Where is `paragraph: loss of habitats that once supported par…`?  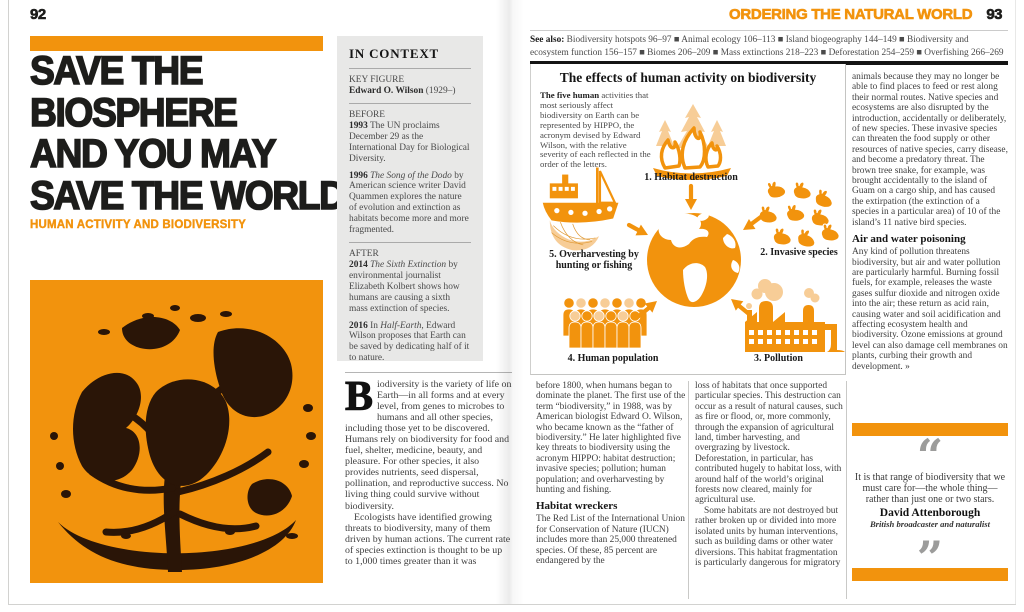 paragraph: loss of habitats that once supported par… is located at coordinates (769, 443).